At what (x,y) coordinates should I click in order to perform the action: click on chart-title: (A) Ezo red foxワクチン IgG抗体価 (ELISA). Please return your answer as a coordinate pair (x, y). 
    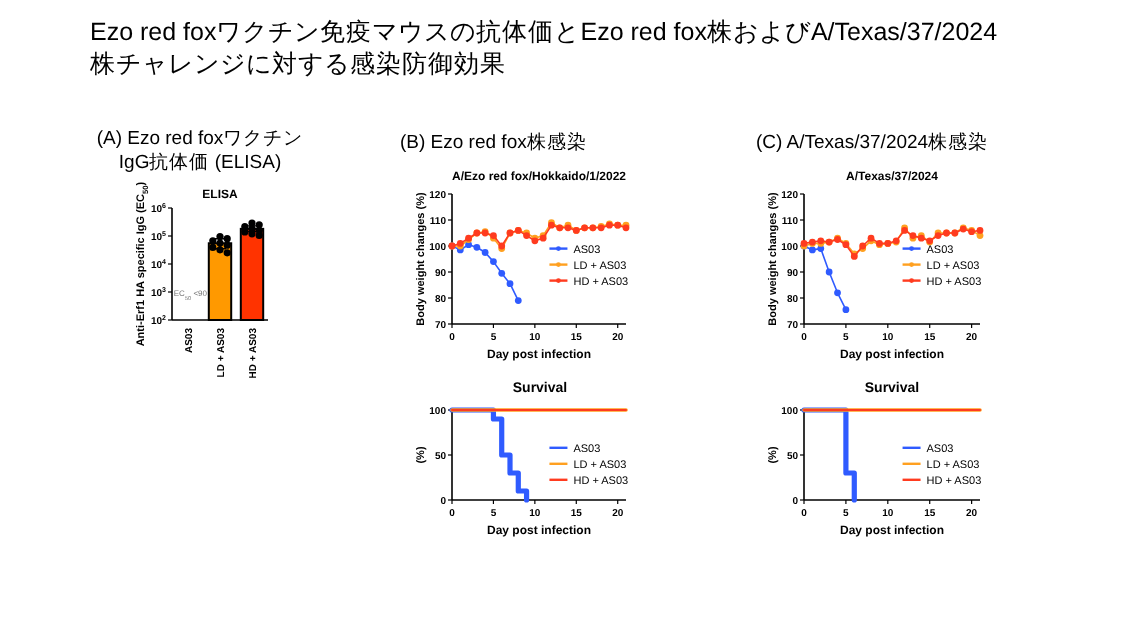
    Looking at the image, I should click on (200, 151).